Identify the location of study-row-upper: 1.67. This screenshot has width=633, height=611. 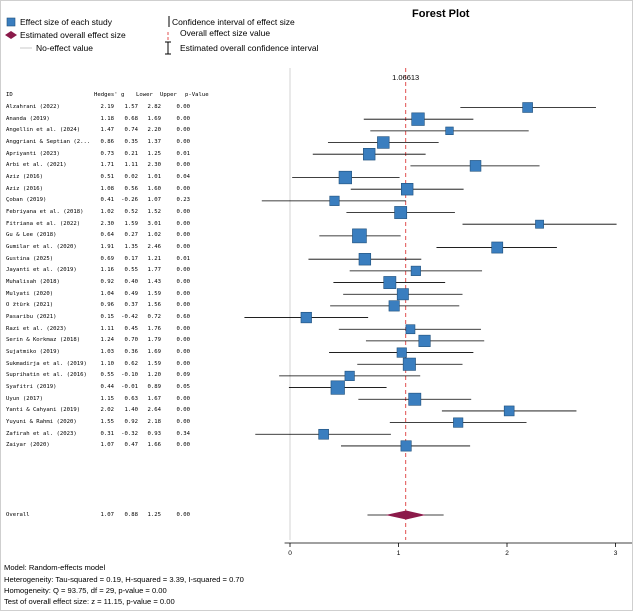
(154, 398).